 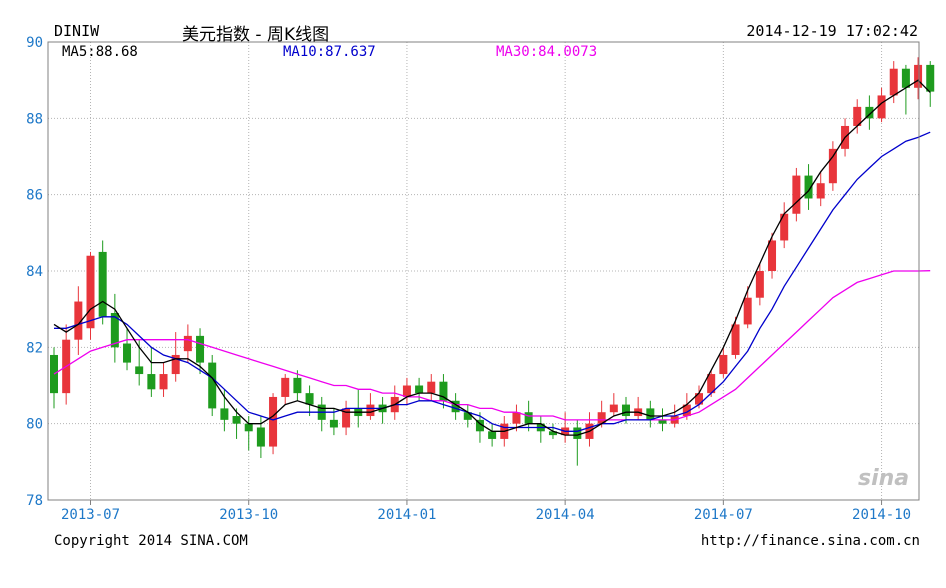 I want to click on y-tick-label: 90, so click(x=34, y=43).